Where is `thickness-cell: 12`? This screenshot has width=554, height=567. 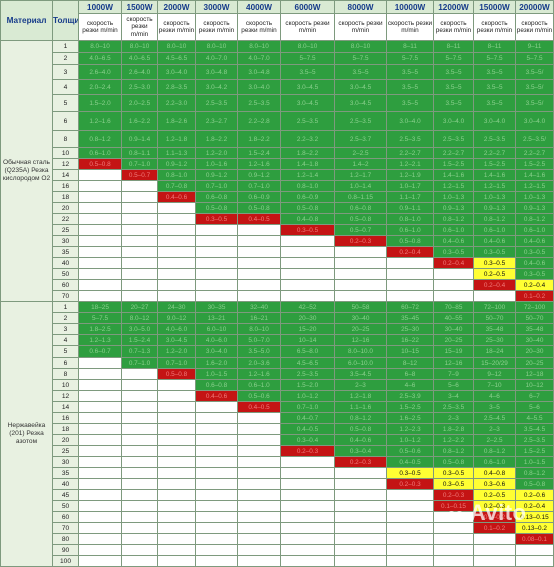 thickness-cell: 12 is located at coordinates (65, 396).